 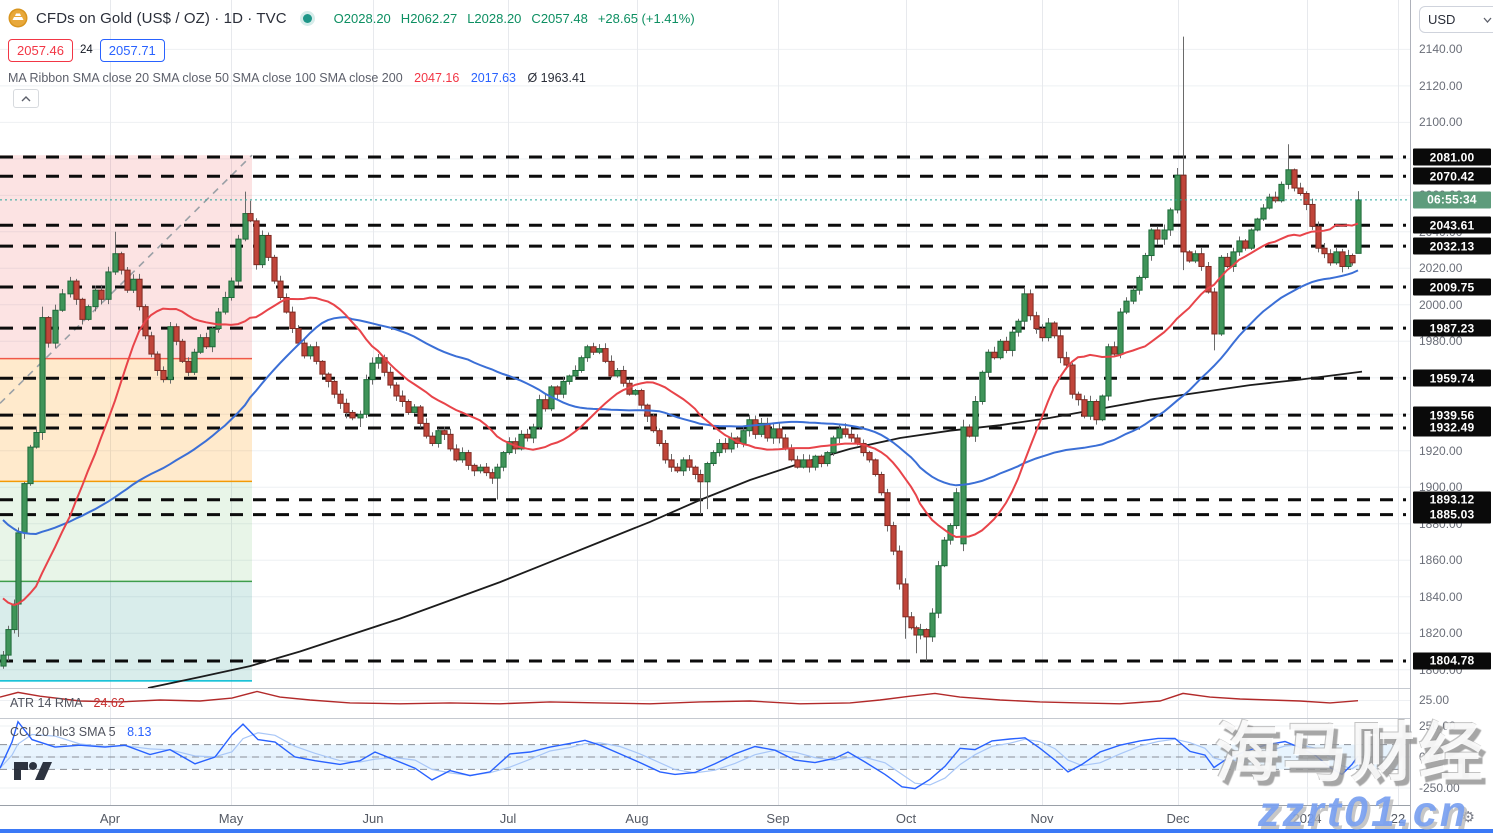 What do you see at coordinates (679, 697) in the screenshot?
I see `atr-line` at bounding box center [679, 697].